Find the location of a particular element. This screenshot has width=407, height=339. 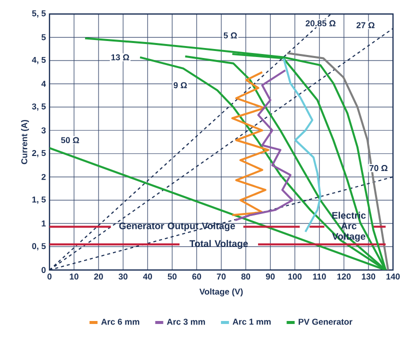

x-tick-label: 30 is located at coordinates (123, 277).